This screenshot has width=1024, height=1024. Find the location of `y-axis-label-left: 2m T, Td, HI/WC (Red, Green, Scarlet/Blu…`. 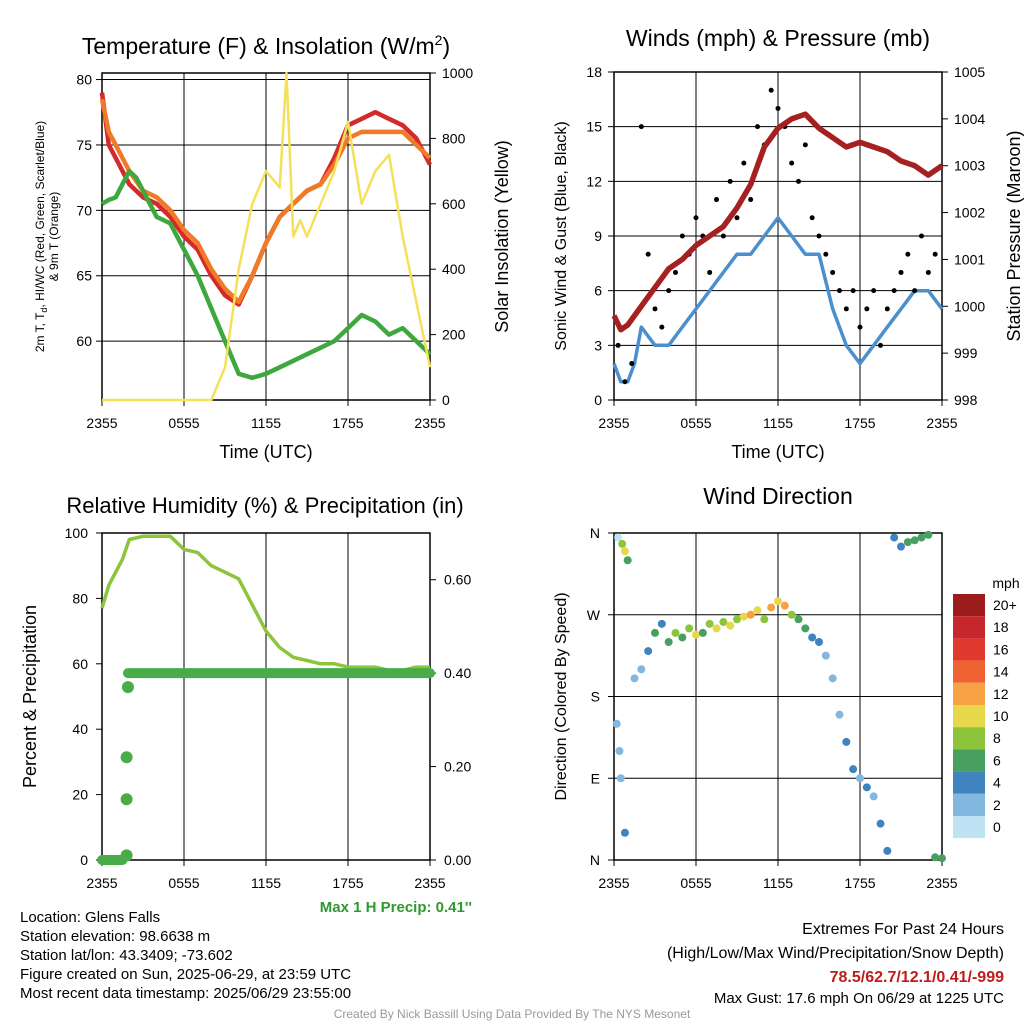

y-axis-label-left: 2m T, Td, HI/WC (Red, Green, Scarlet/Blu… is located at coordinates (41, 236).